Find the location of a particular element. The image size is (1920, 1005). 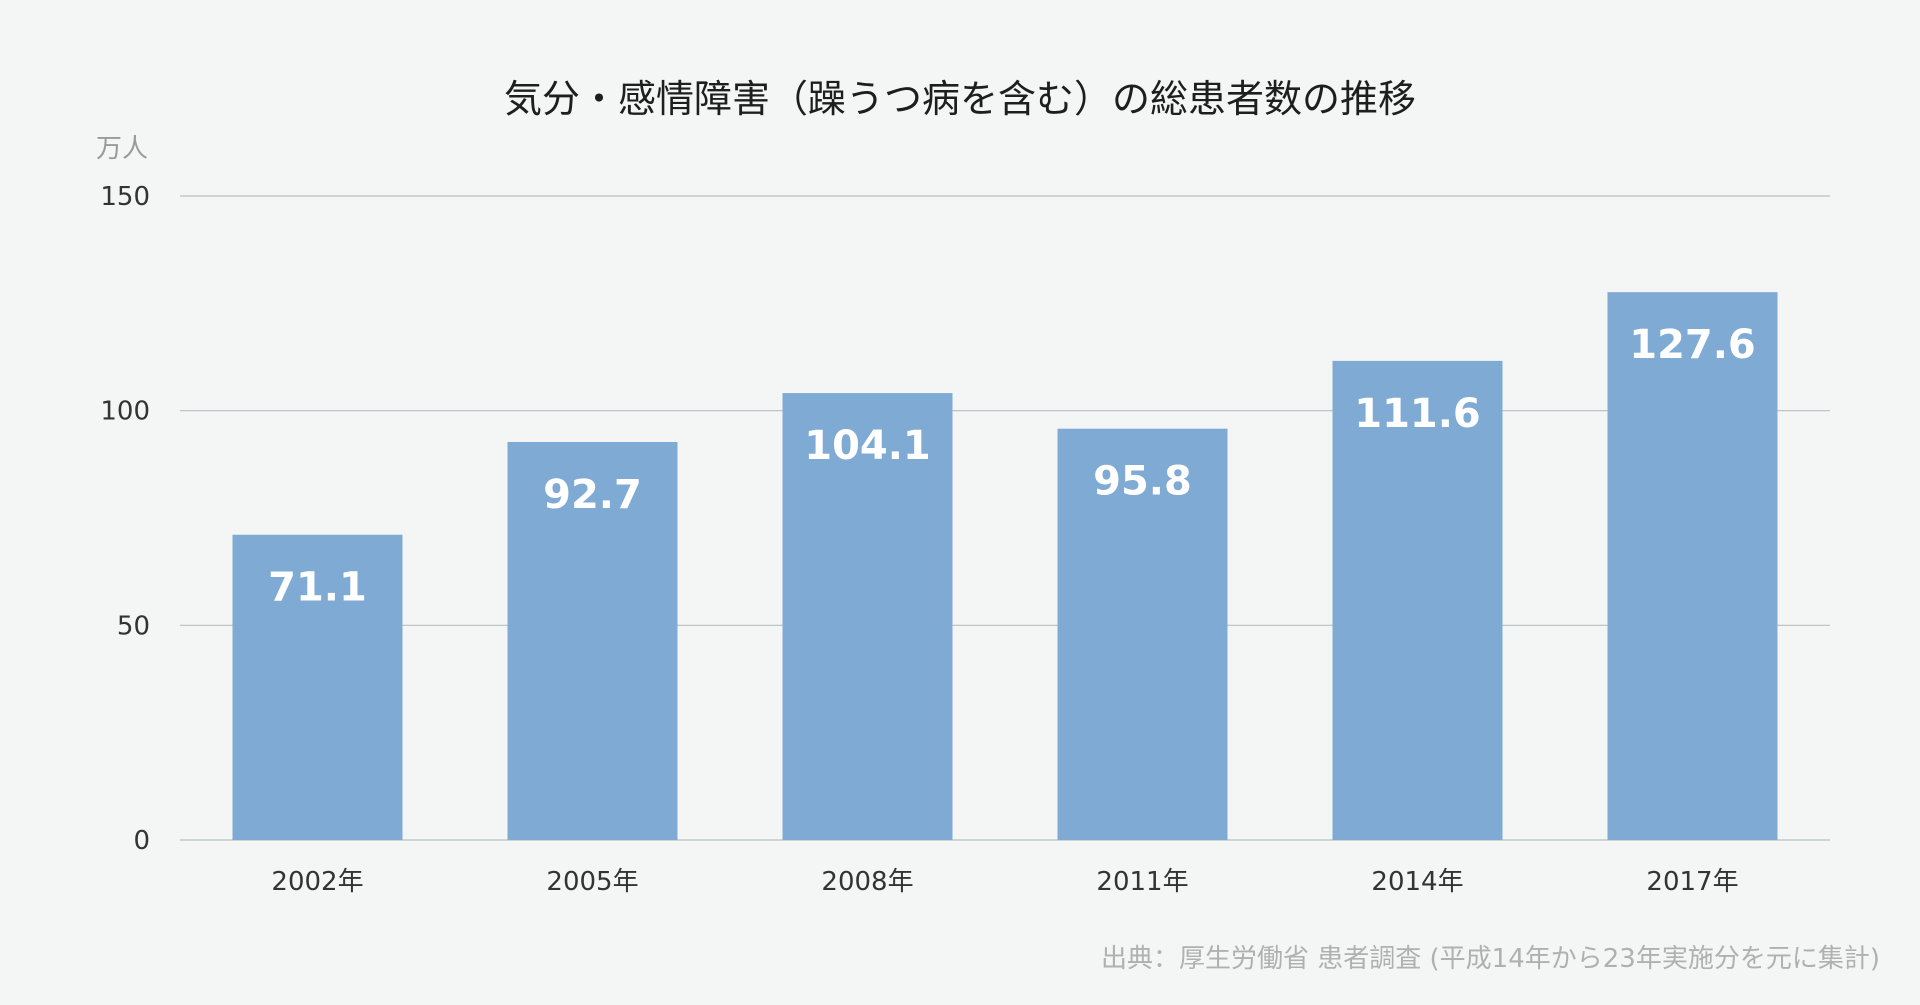

data-label: 71.1 is located at coordinates (317, 588).